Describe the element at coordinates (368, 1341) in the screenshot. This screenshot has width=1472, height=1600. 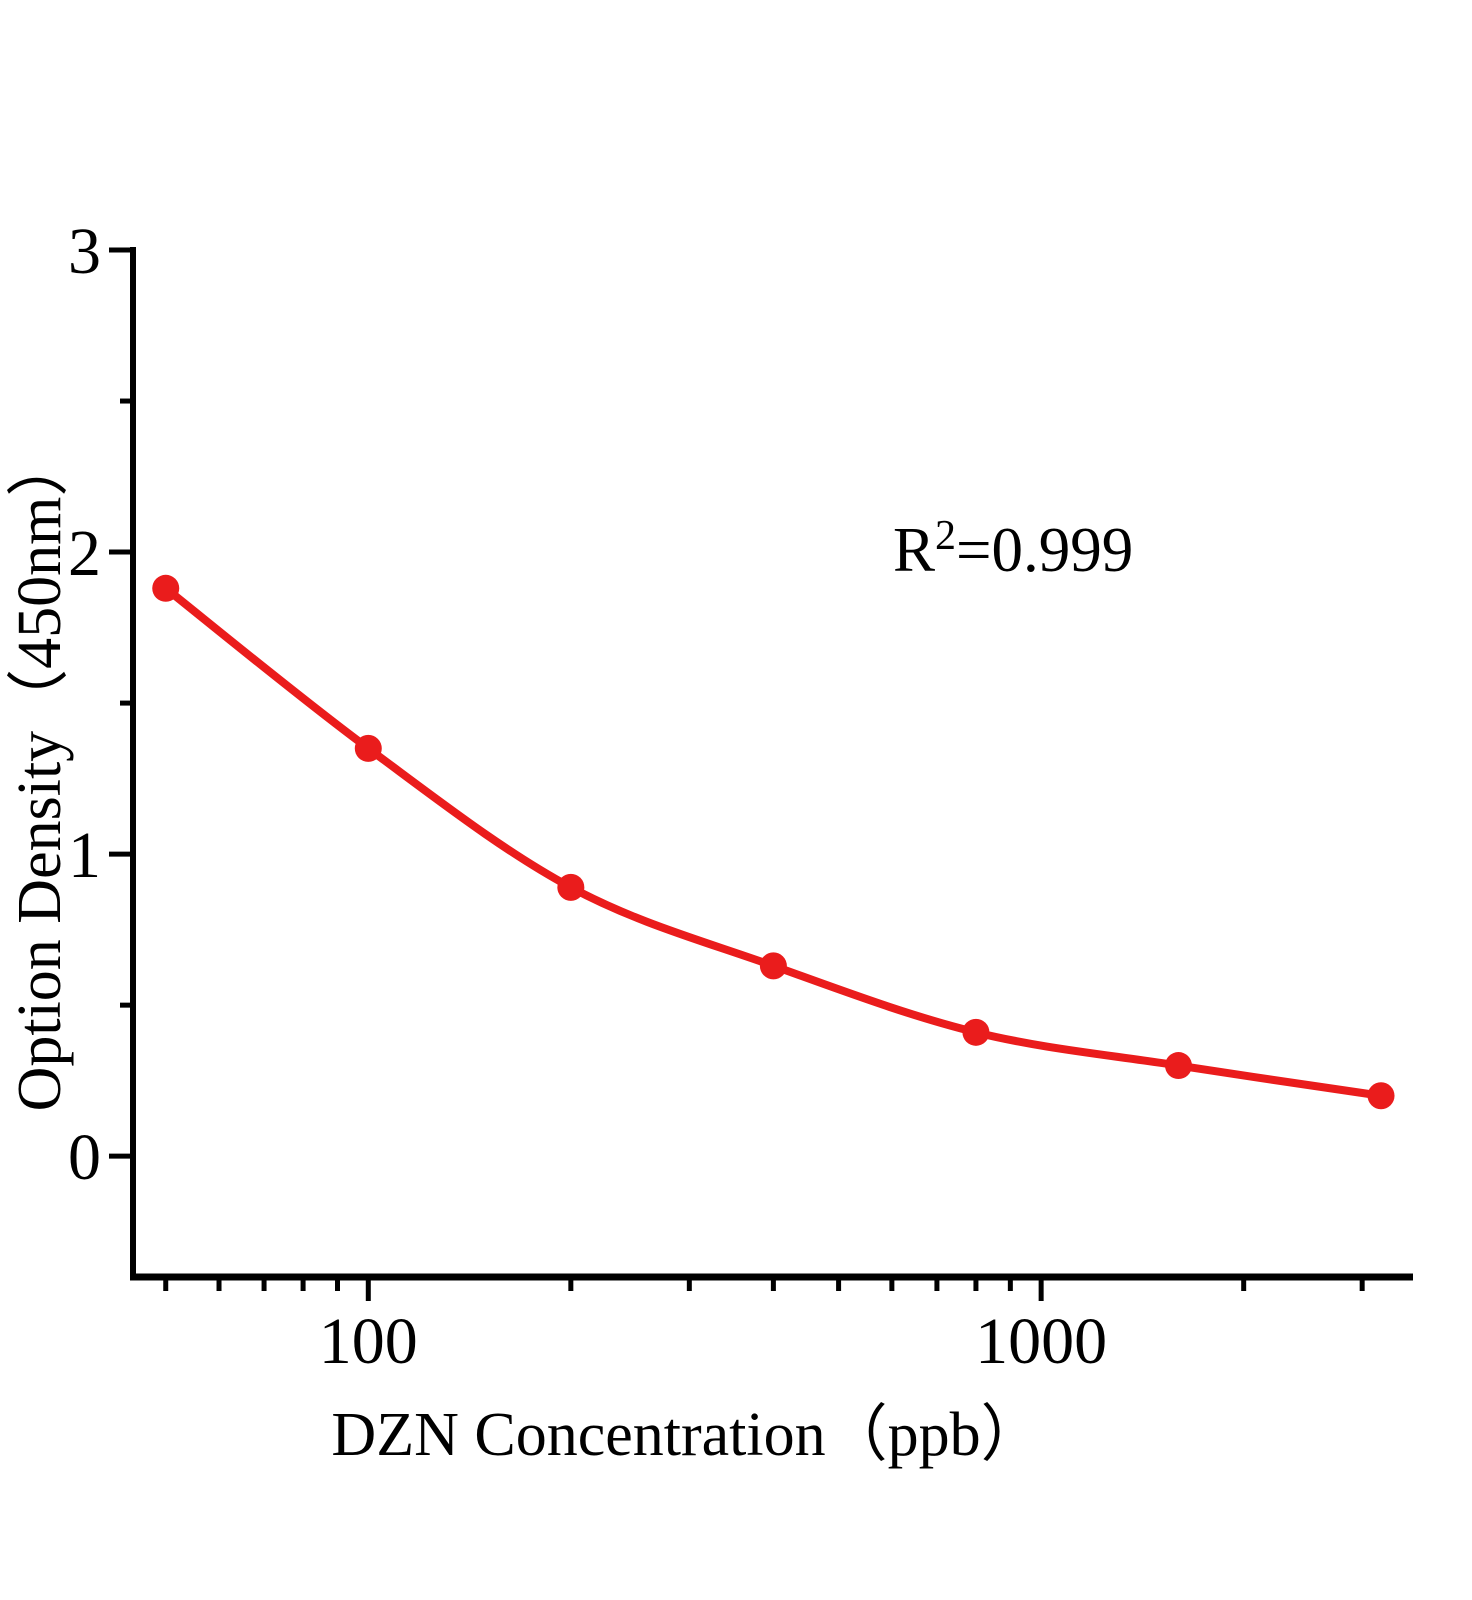
I see `x-tick-label: 100` at that location.